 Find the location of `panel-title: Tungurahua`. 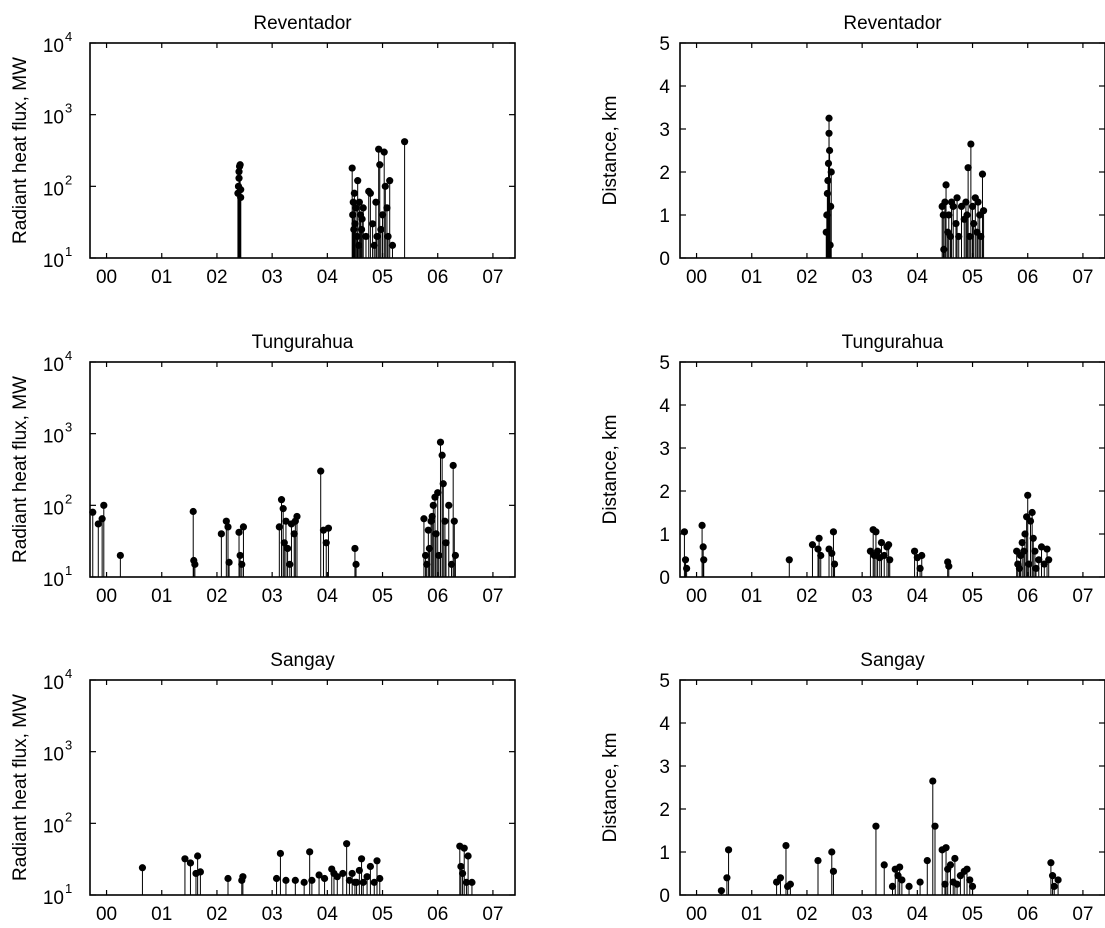

panel-title: Tungurahua is located at coordinates (893, 342).